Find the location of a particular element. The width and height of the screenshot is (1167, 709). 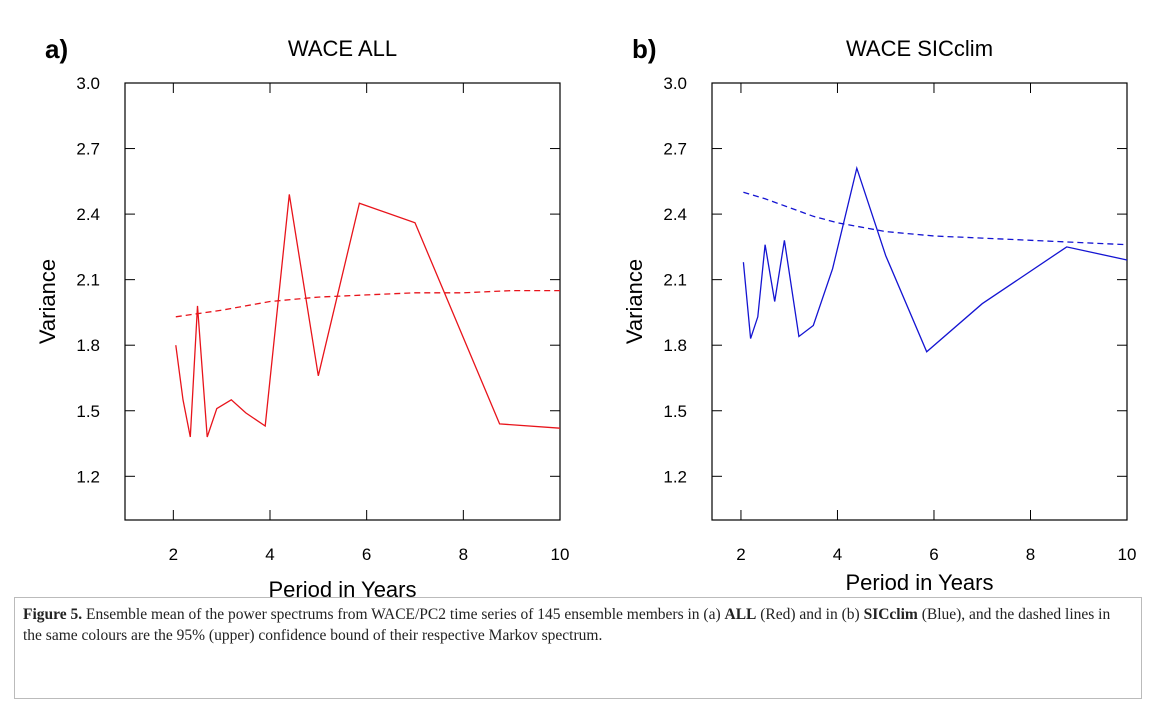

caption-label: Figure 5. is located at coordinates (53, 614).